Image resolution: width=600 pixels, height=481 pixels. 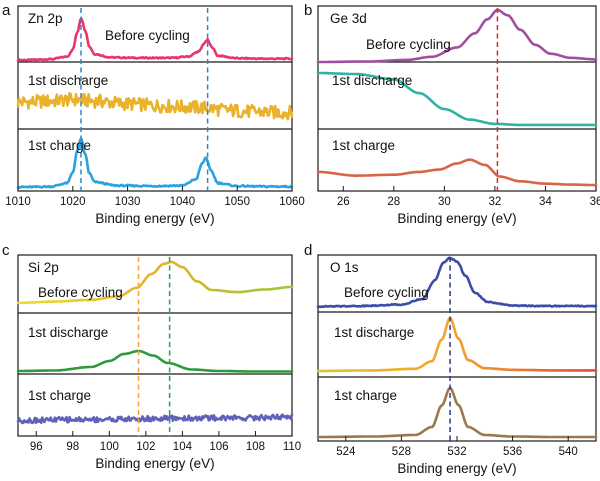 I want to click on x-tick-label: 100, so click(x=109, y=447).